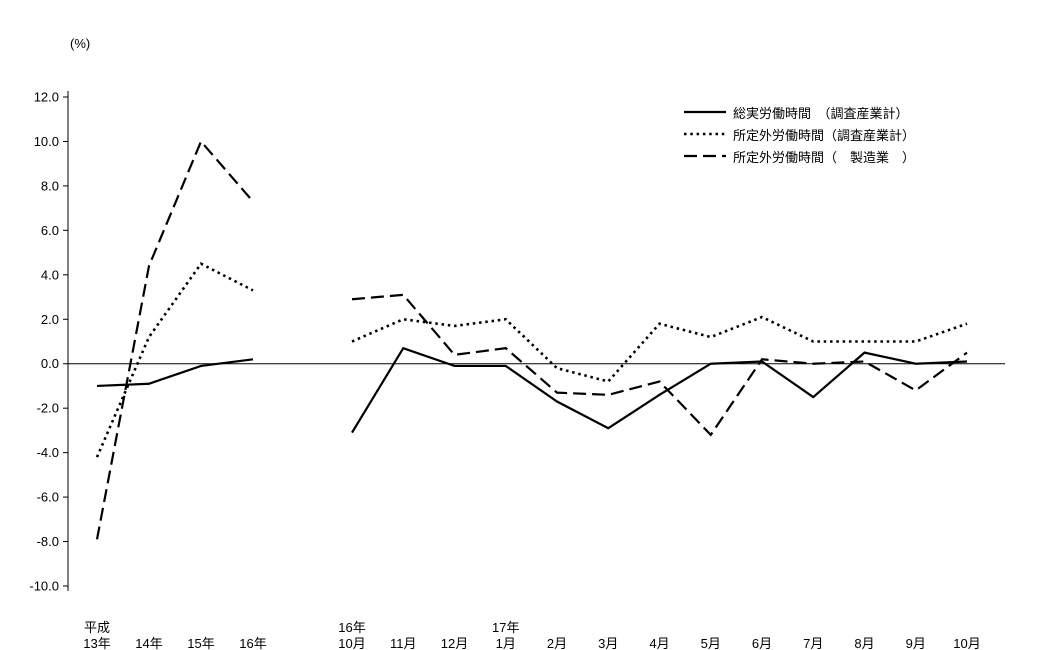 The height and width of the screenshot is (650, 1040). What do you see at coordinates (864, 643) in the screenshot?
I see `x-tick-label: 8月` at bounding box center [864, 643].